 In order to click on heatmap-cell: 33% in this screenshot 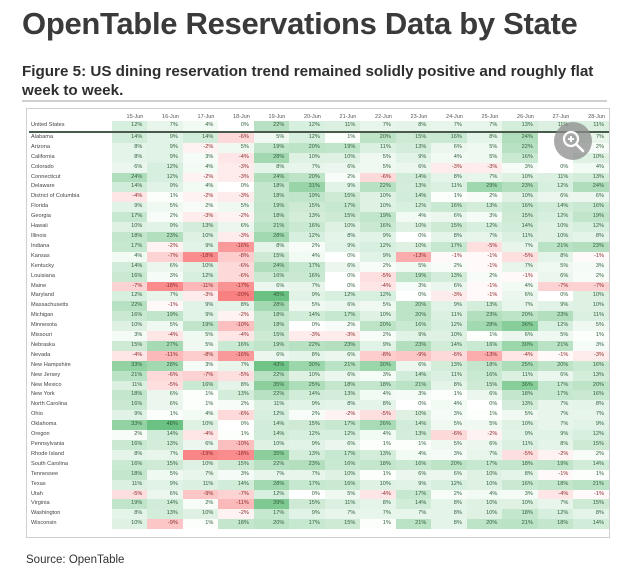, I will do `click(129, 365)`.